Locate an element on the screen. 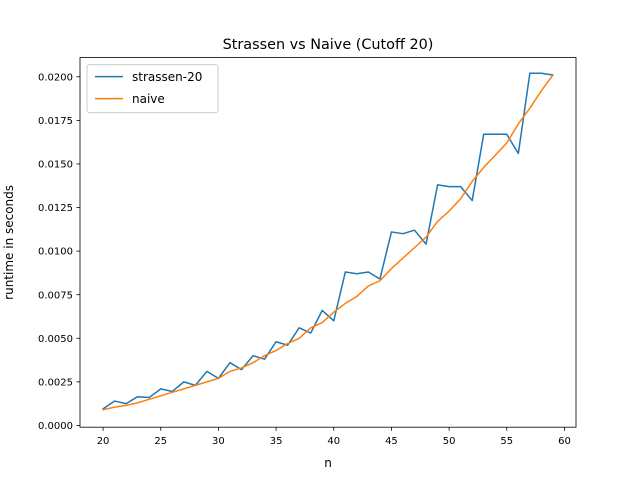  y-tick-label: 0.0175 is located at coordinates (55, 121).